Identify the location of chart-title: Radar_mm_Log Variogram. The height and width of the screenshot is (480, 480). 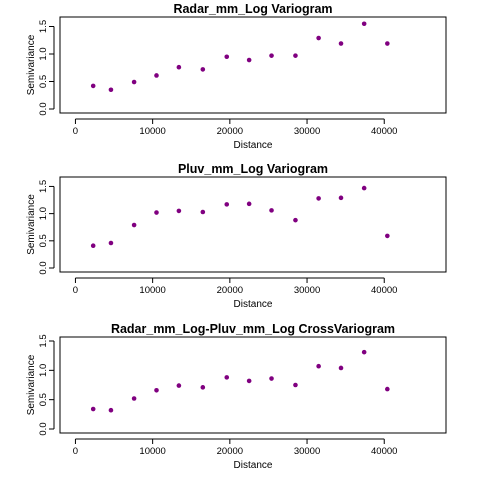
(252, 9).